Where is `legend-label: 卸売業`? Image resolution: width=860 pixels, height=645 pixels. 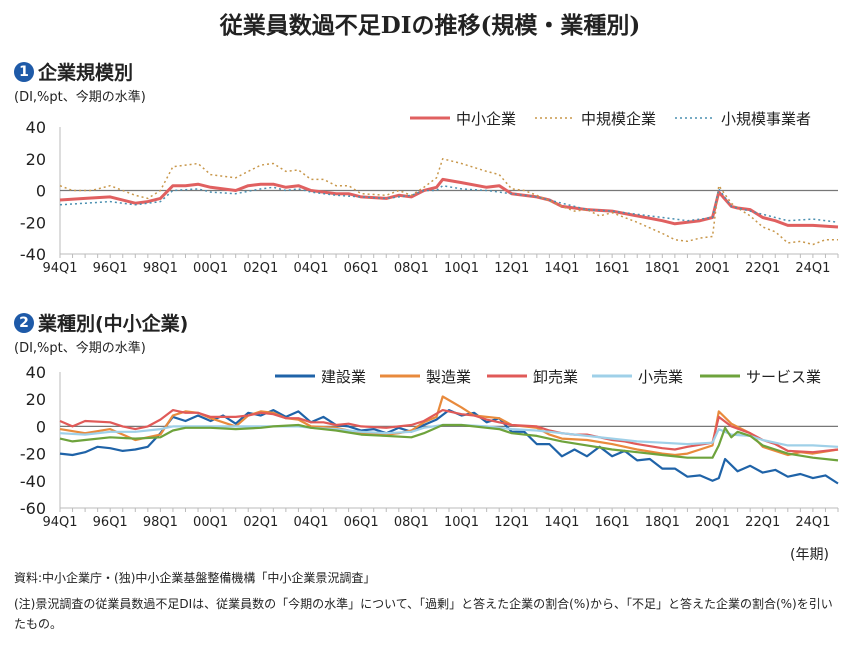
legend-label: 卸売業 is located at coordinates (555, 377).